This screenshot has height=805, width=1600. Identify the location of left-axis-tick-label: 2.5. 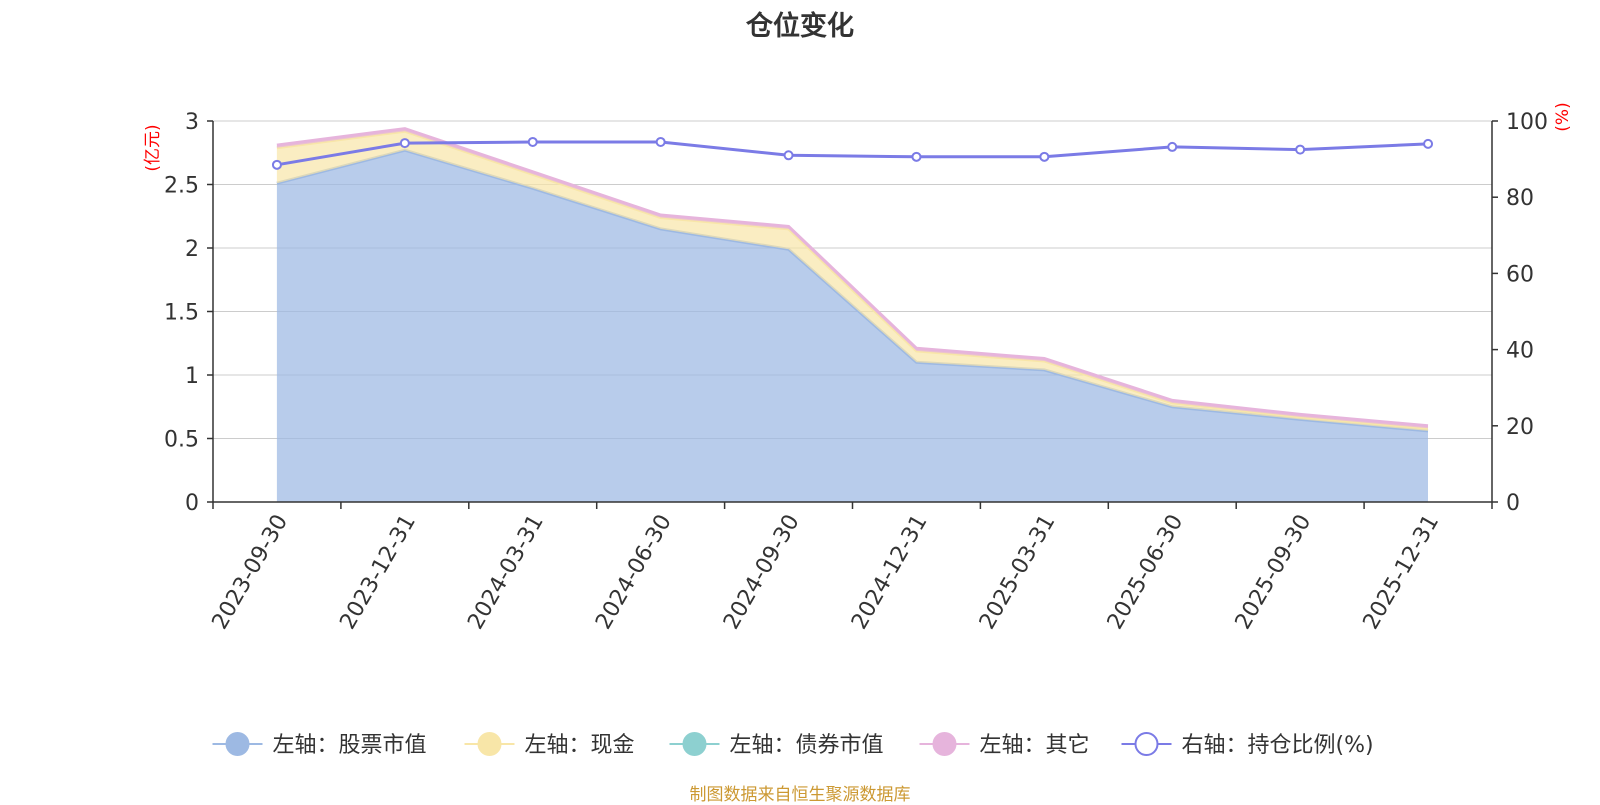
(181, 186).